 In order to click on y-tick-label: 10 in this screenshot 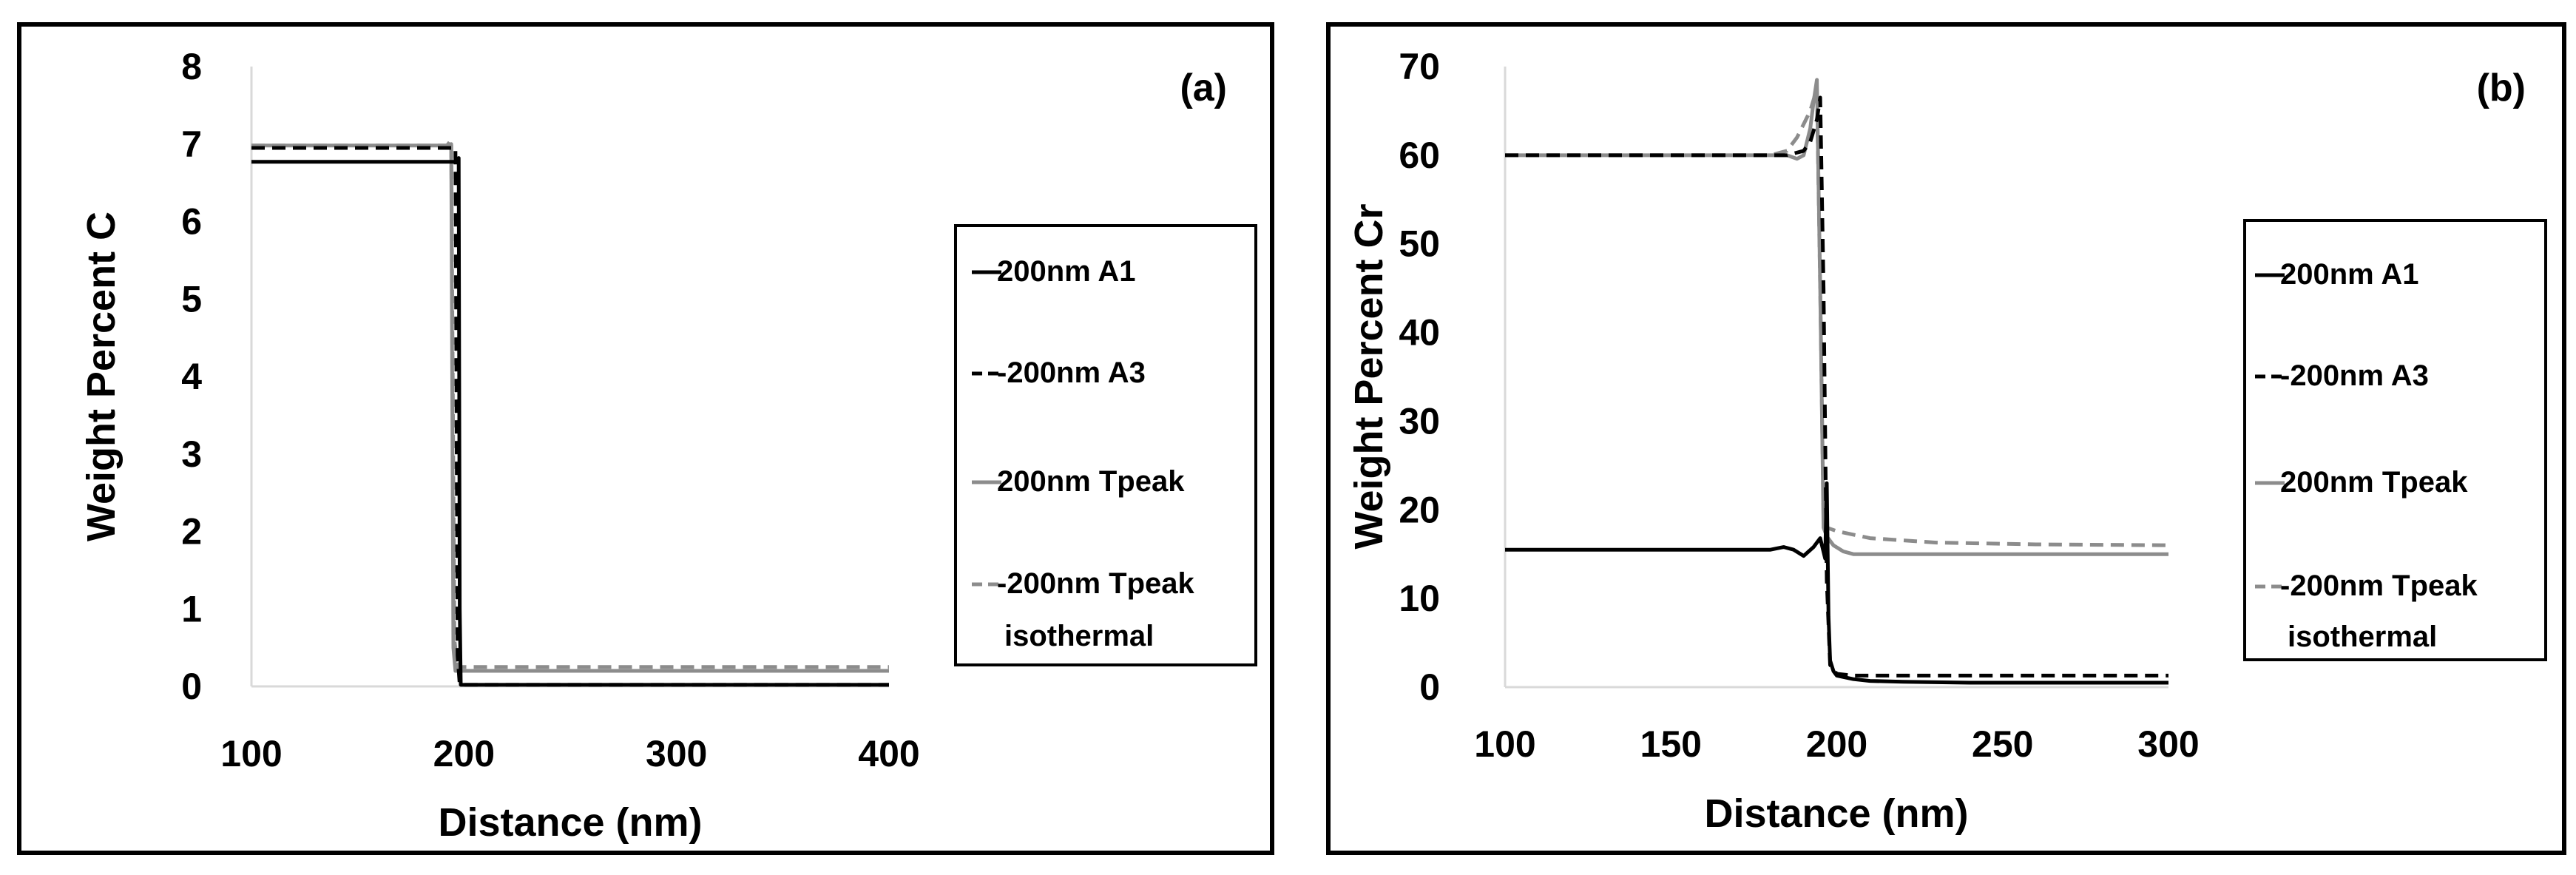, I will do `click(1419, 598)`.